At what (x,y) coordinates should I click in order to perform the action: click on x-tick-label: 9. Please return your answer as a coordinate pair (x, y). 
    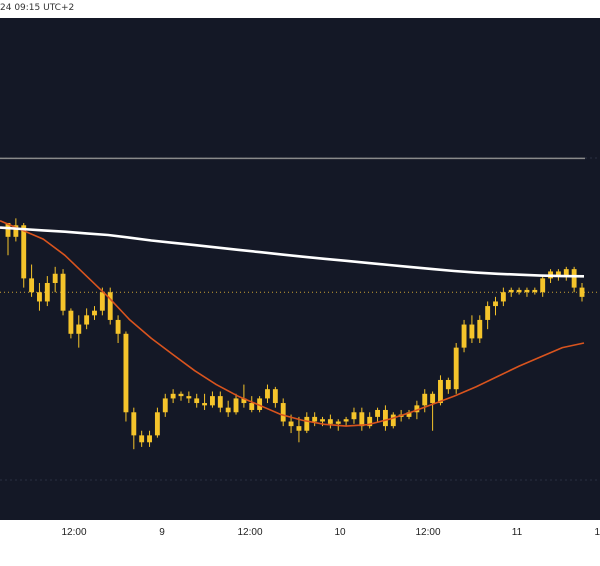
    Looking at the image, I should click on (162, 532).